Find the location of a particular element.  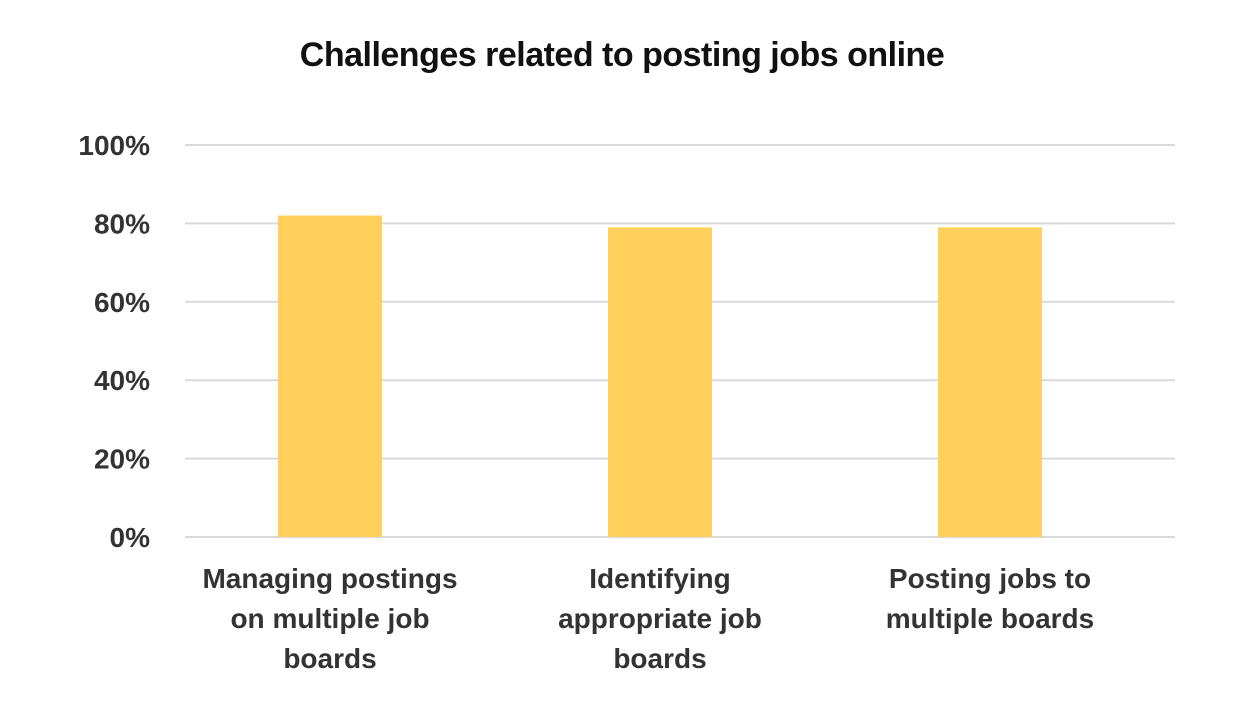

y-tick-label: 60% is located at coordinates (122, 302).